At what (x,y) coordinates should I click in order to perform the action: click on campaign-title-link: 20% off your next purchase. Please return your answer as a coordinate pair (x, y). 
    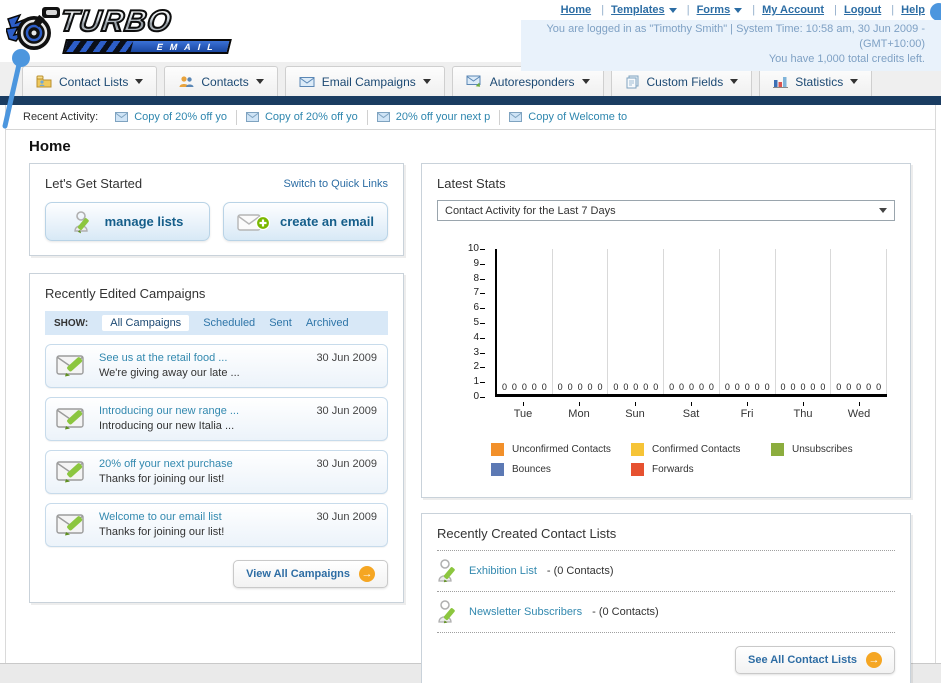
    Looking at the image, I should click on (166, 464).